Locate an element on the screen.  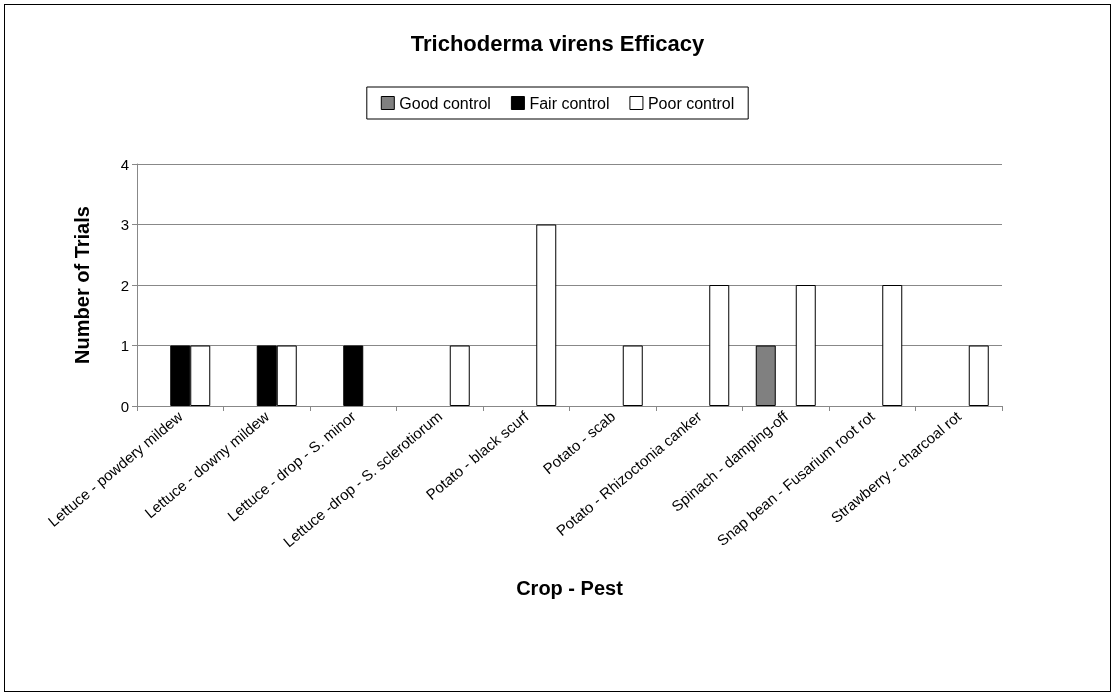
legend-label: Good control is located at coordinates (445, 103).